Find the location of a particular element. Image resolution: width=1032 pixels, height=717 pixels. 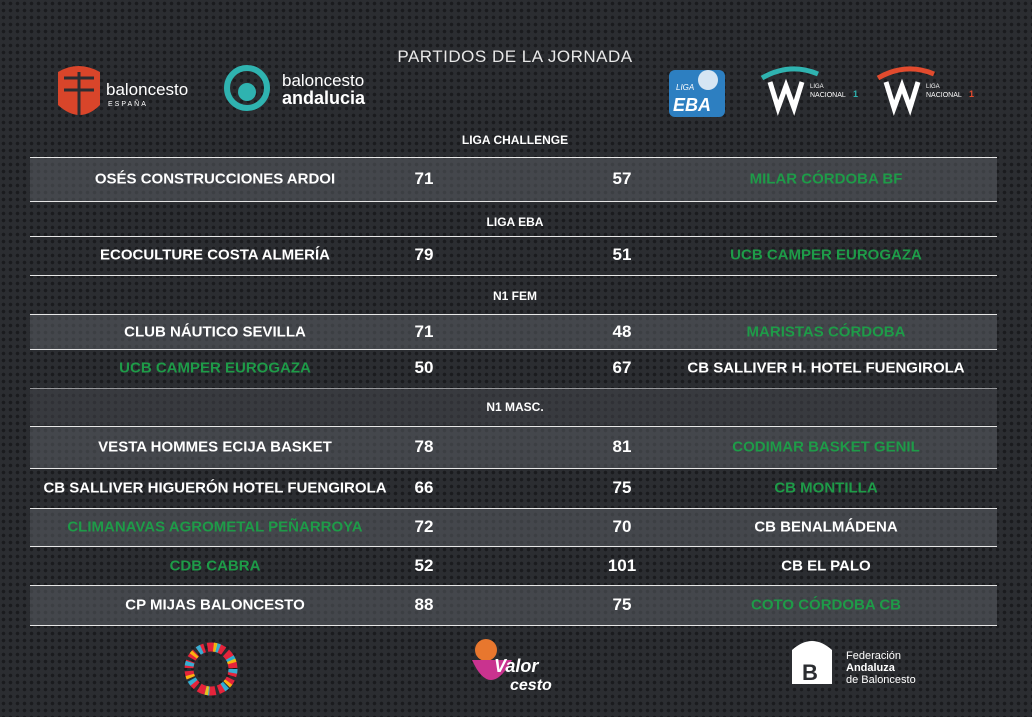

fab-line1: Federación is located at coordinates (873, 656).